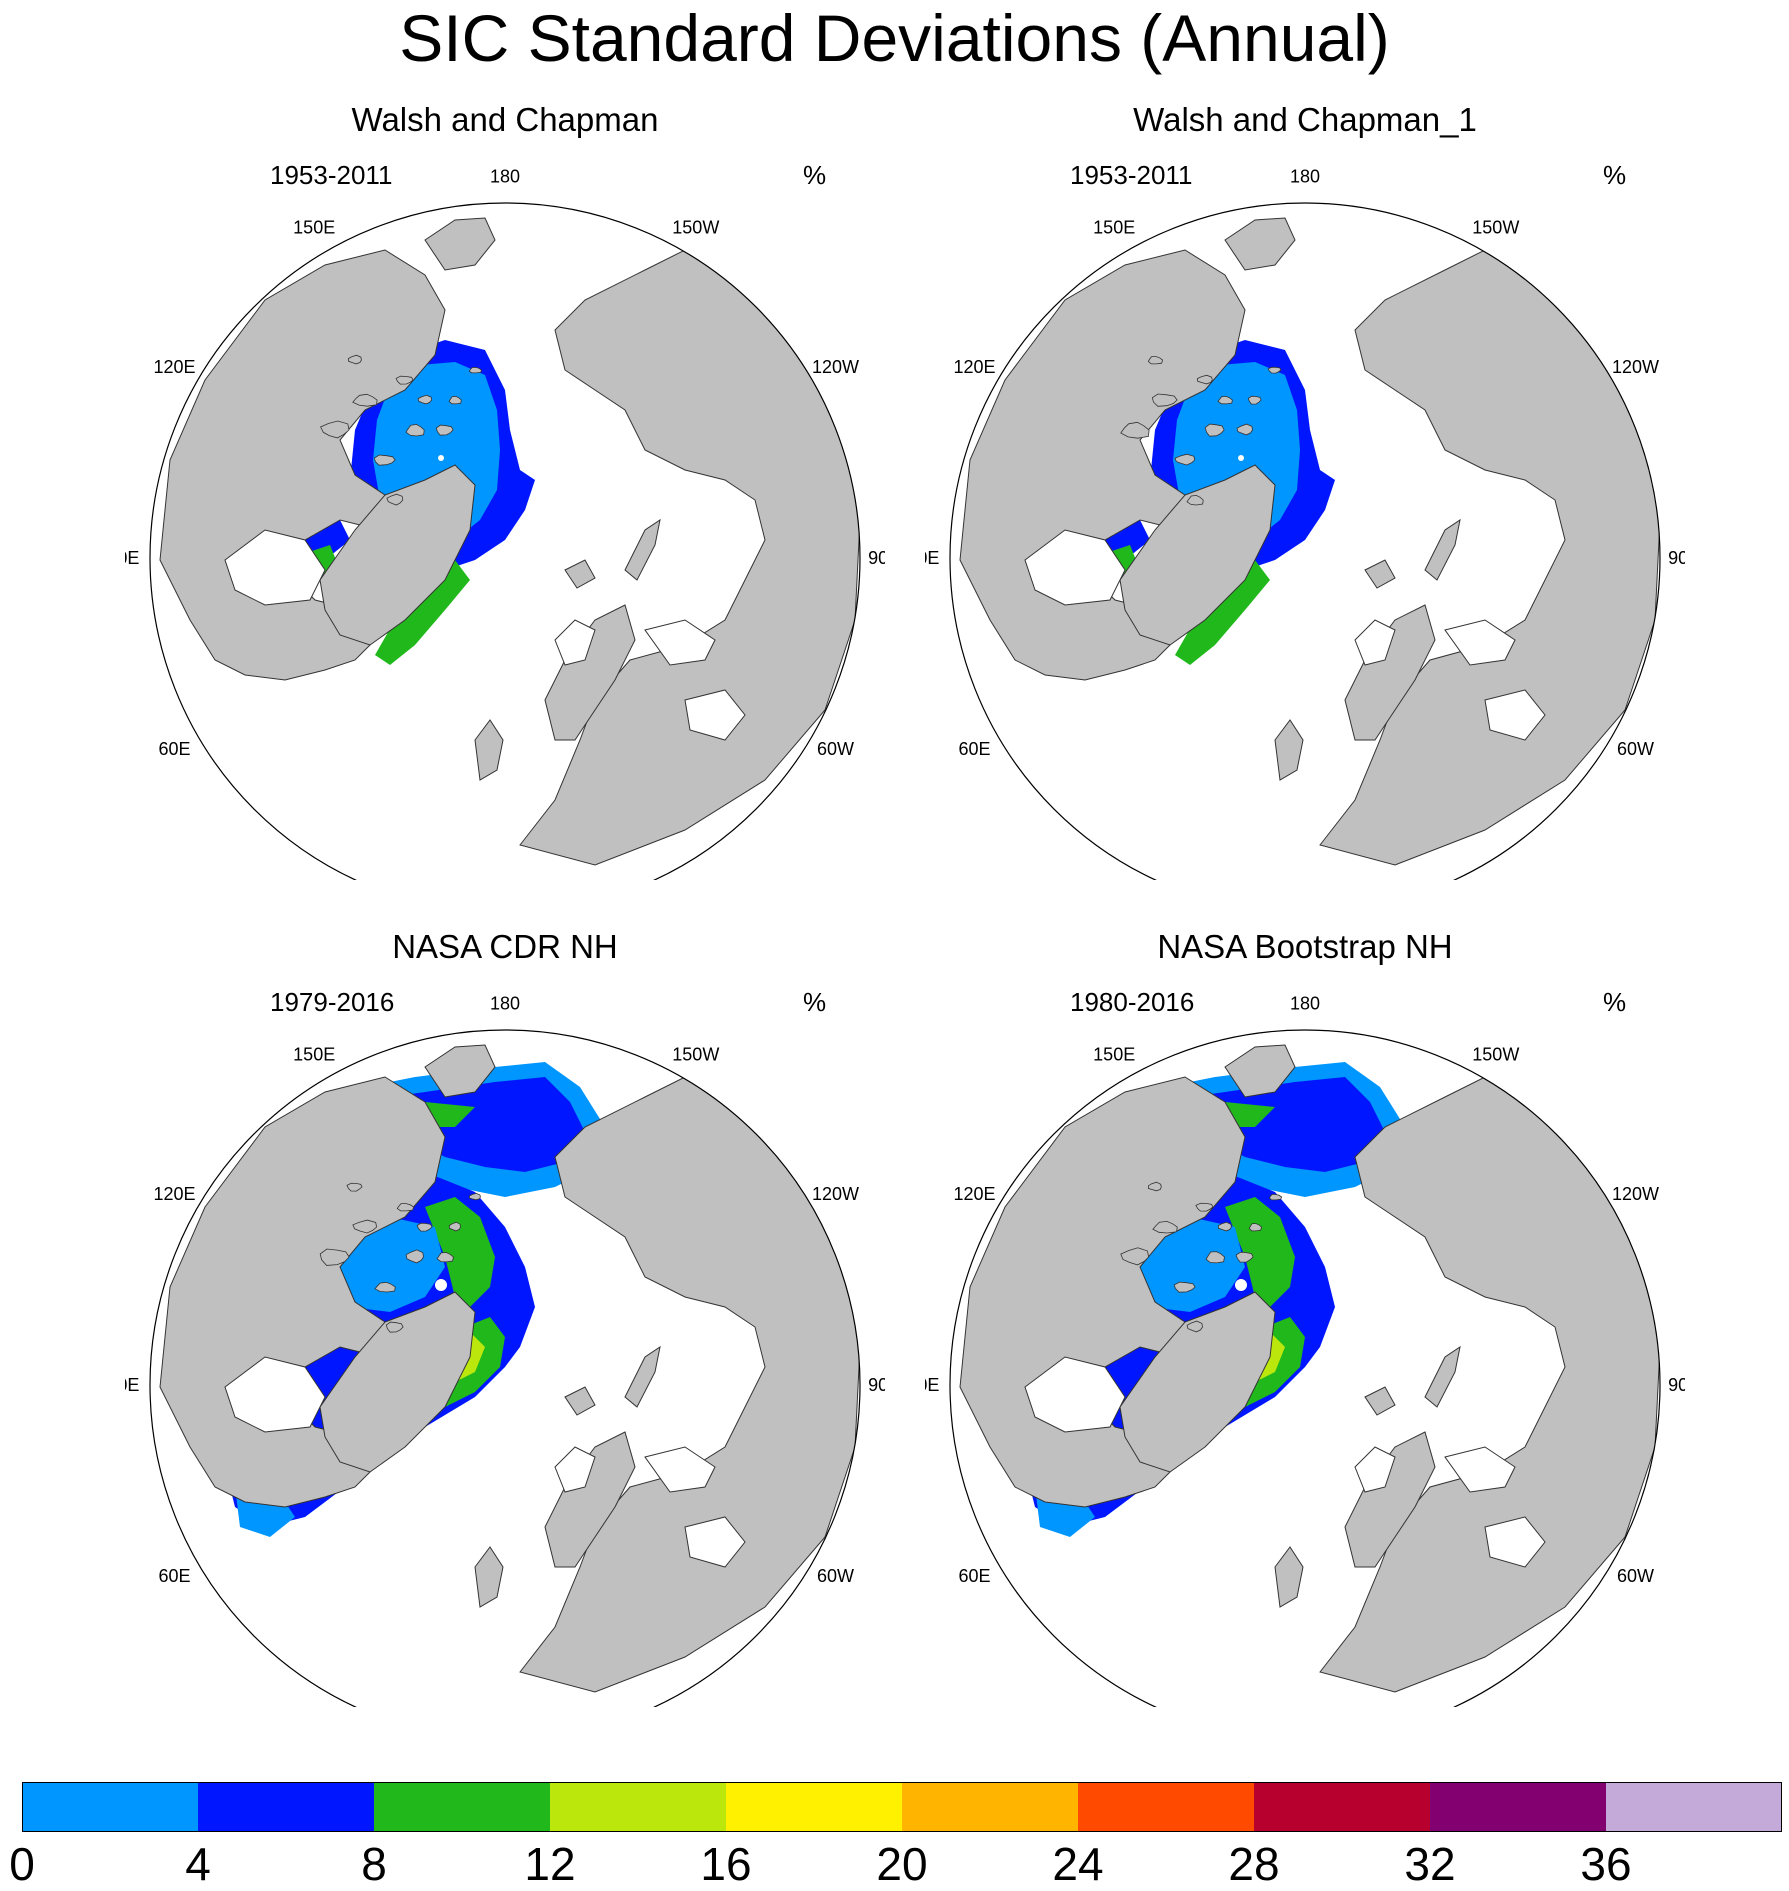 Image resolution: width=1789 pixels, height=1891 pixels. I want to click on panel-title: NASA CDR NH, so click(505, 946).